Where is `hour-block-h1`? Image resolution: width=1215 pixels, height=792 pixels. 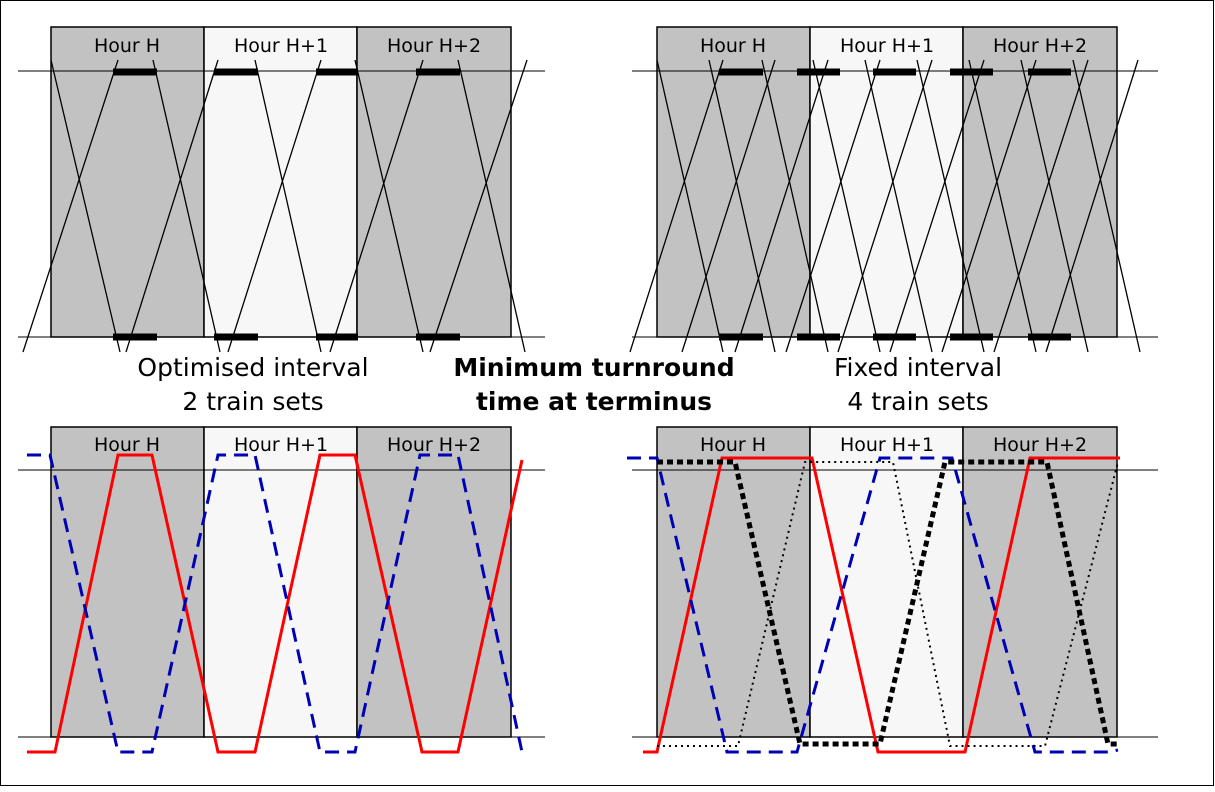
hour-block-h1 is located at coordinates (280, 582).